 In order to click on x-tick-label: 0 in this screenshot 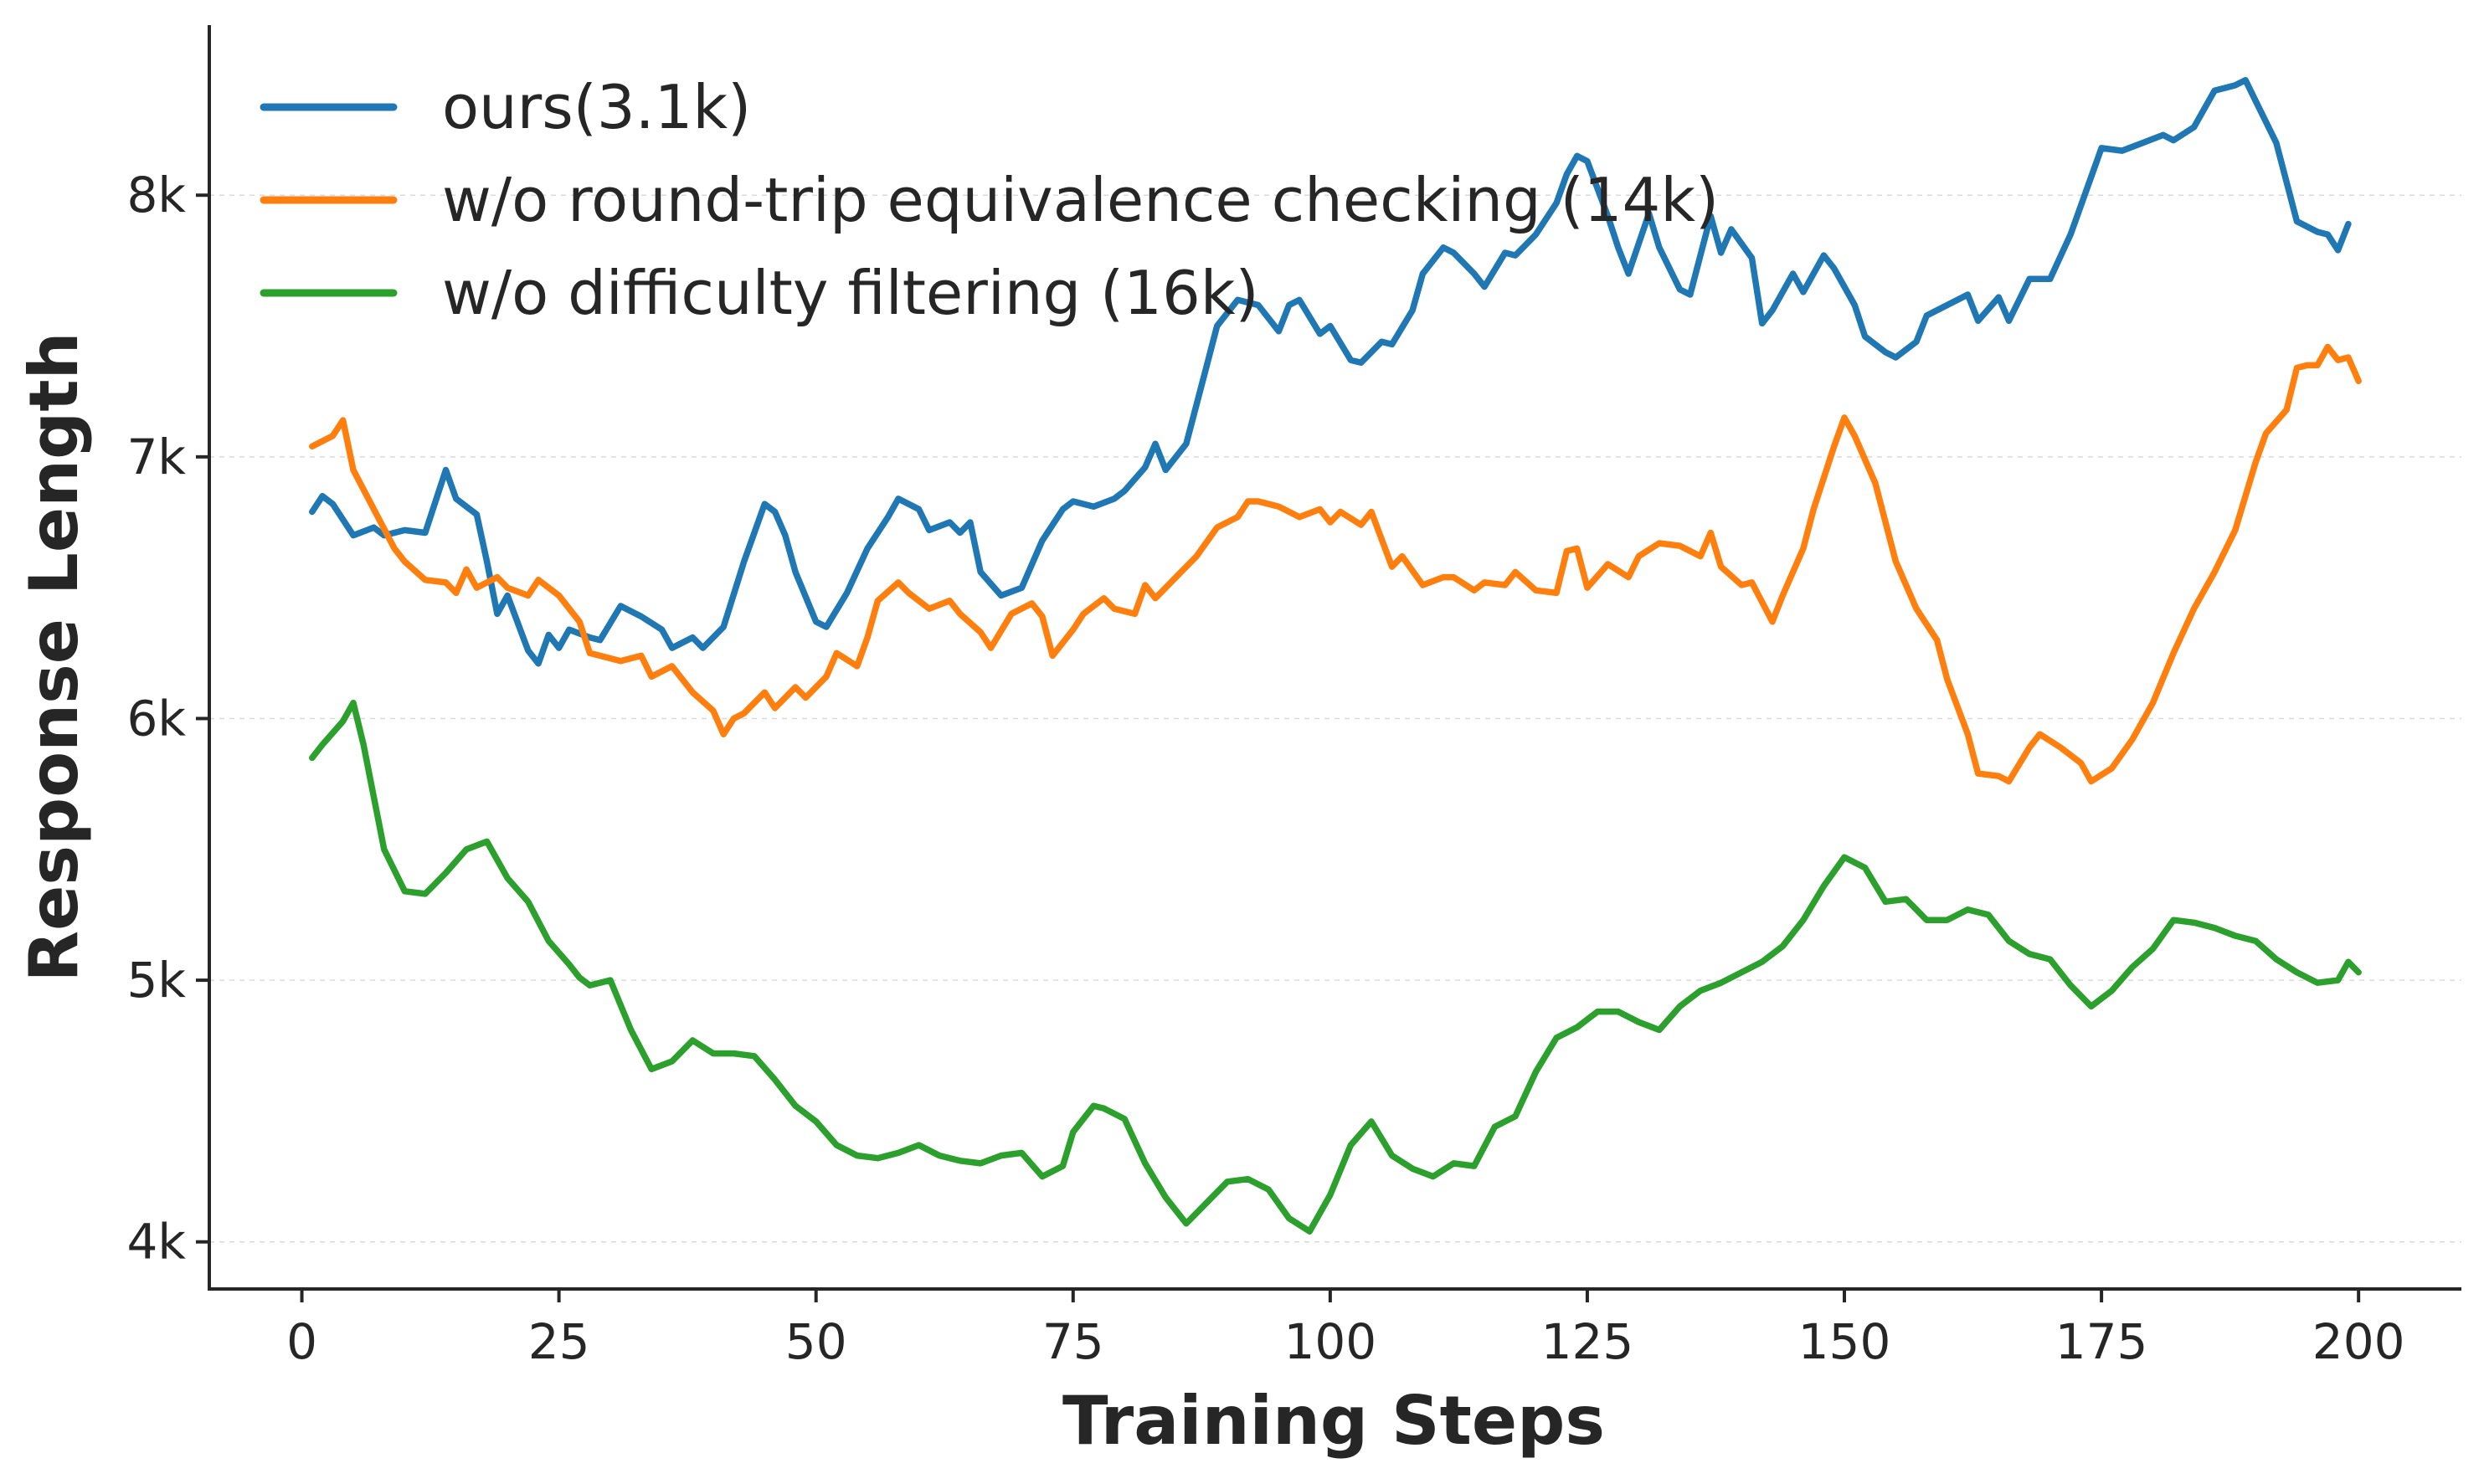, I will do `click(301, 1341)`.